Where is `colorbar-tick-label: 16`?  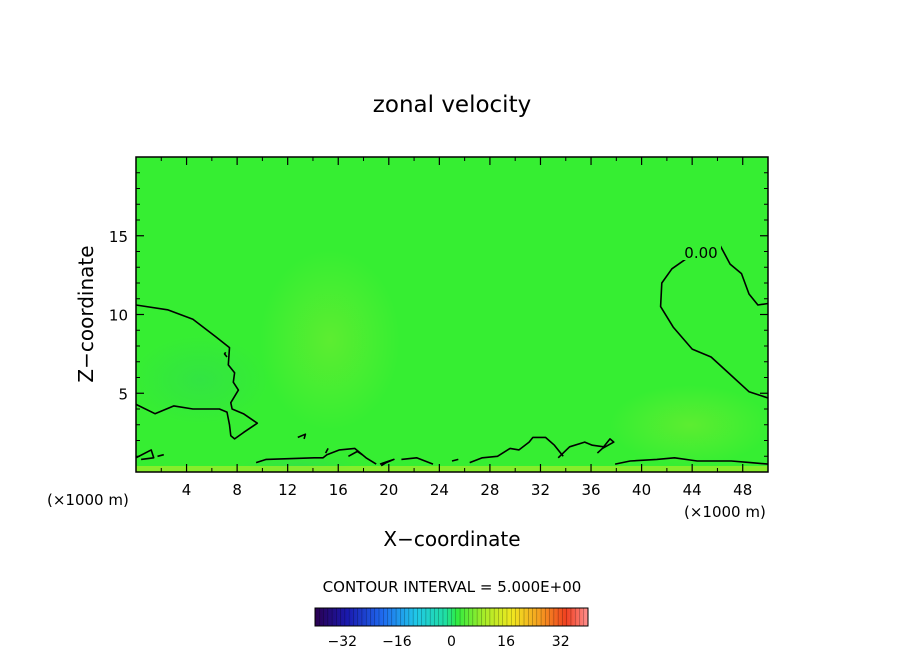
colorbar-tick-label: 16 is located at coordinates (506, 642).